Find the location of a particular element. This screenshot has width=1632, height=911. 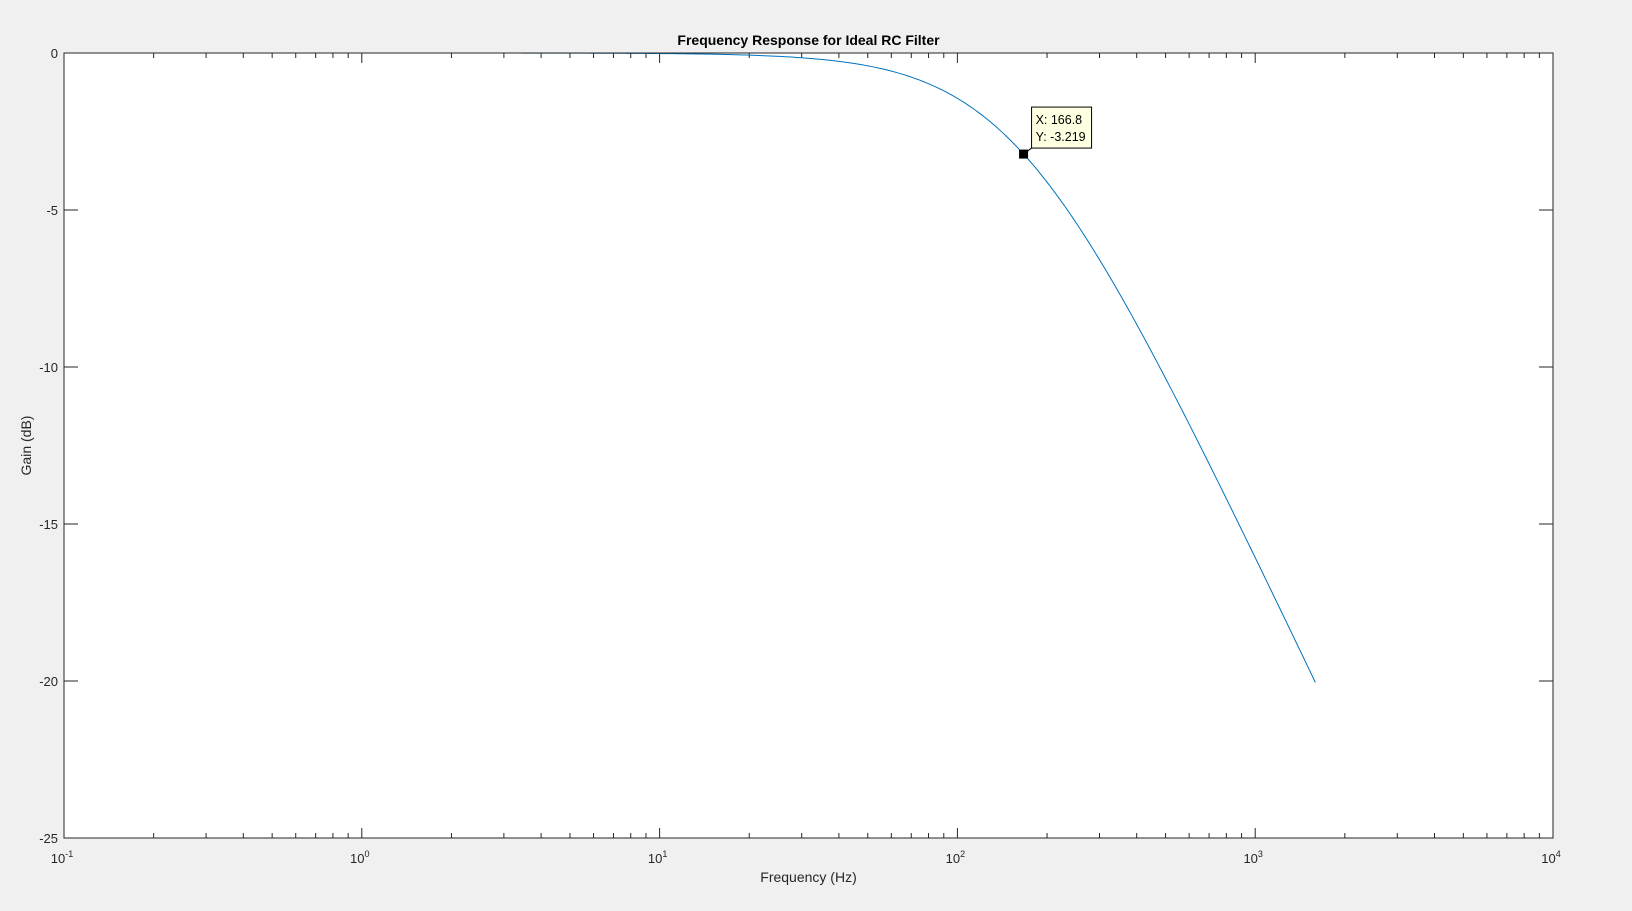

y-tick-label: -15 is located at coordinates (48, 524).